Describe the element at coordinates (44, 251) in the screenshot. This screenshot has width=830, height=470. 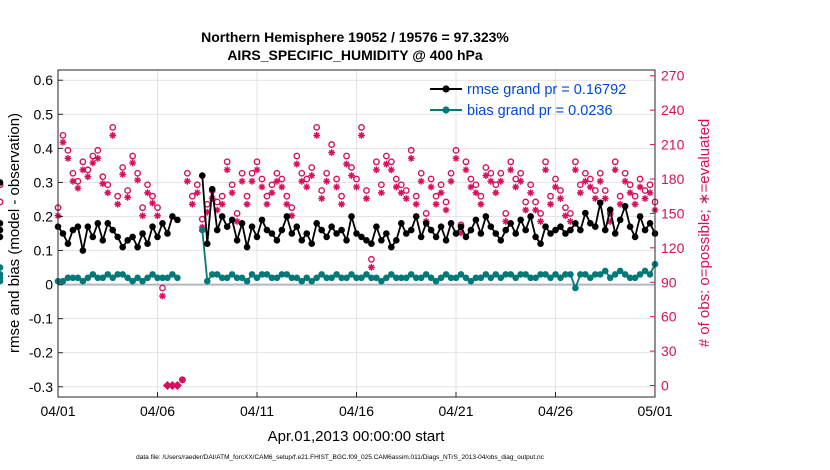
I see `y-left-tick-label: 0.1` at that location.